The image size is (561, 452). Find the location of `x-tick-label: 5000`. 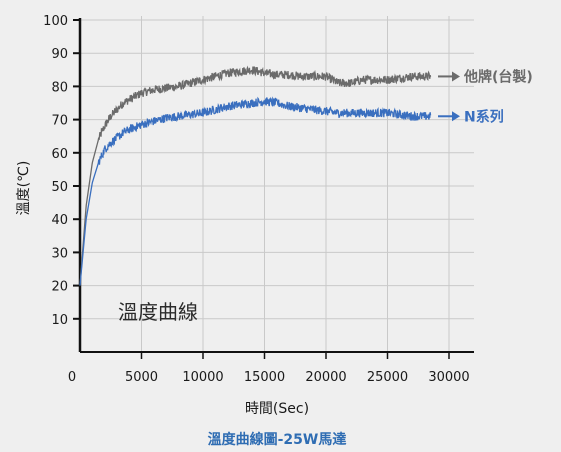

x-tick-label: 5000 is located at coordinates (141, 377).